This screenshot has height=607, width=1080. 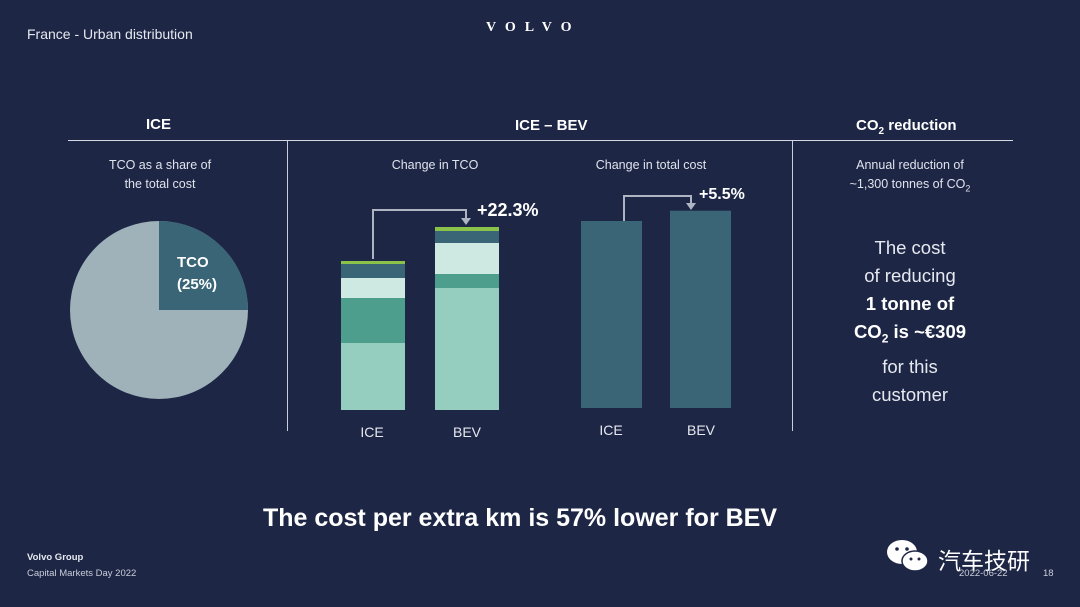 What do you see at coordinates (910, 394) in the screenshot?
I see `co2-statement-line6: customer` at bounding box center [910, 394].